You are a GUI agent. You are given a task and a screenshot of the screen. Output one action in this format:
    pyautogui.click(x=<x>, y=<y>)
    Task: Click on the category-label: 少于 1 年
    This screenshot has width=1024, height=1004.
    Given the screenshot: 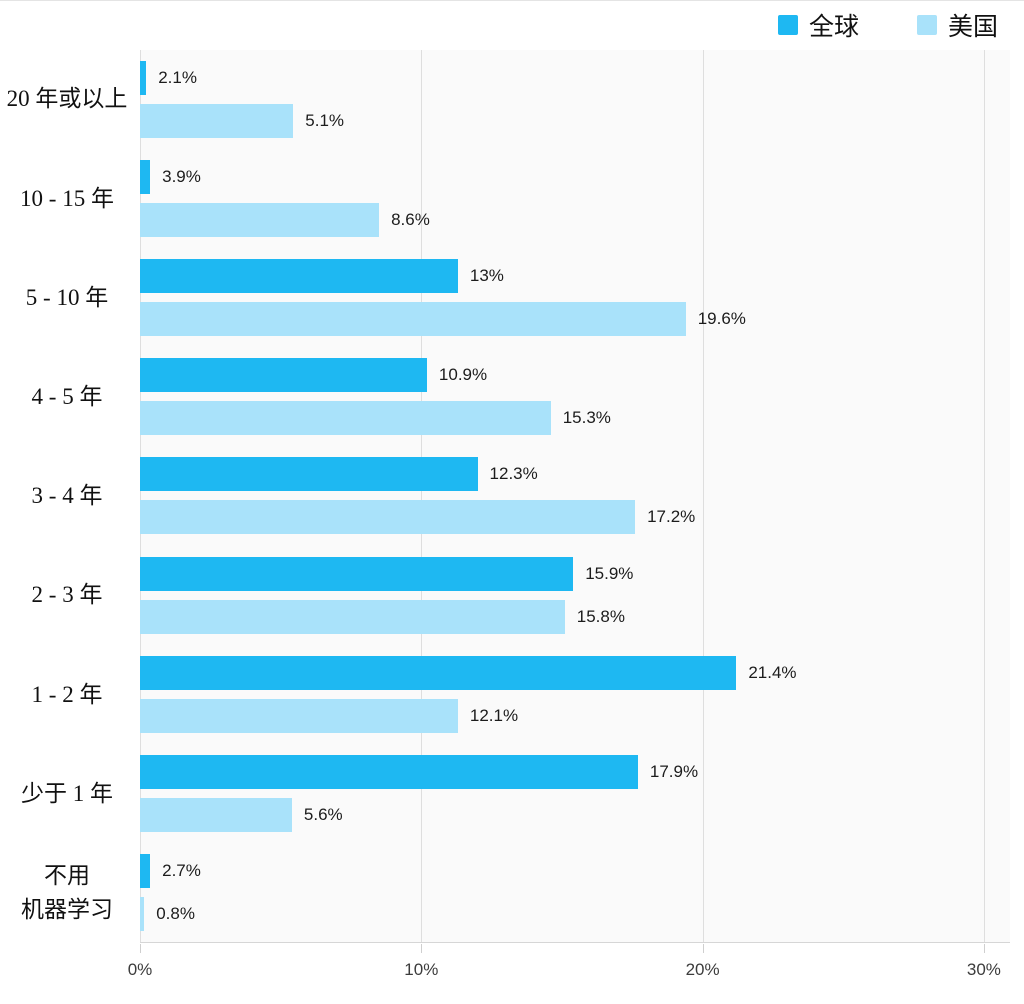 What is the action you would take?
    pyautogui.click(x=67, y=793)
    